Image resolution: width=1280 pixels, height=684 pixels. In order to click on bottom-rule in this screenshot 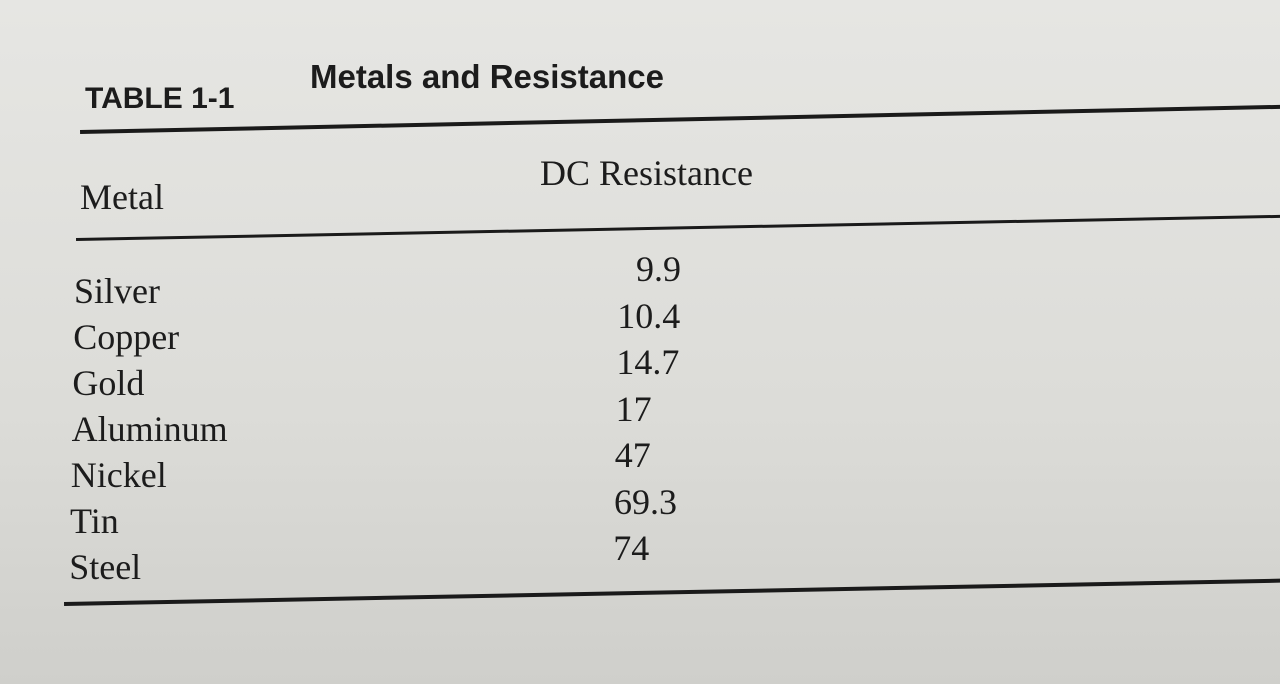, I will do `click(672, 592)`.